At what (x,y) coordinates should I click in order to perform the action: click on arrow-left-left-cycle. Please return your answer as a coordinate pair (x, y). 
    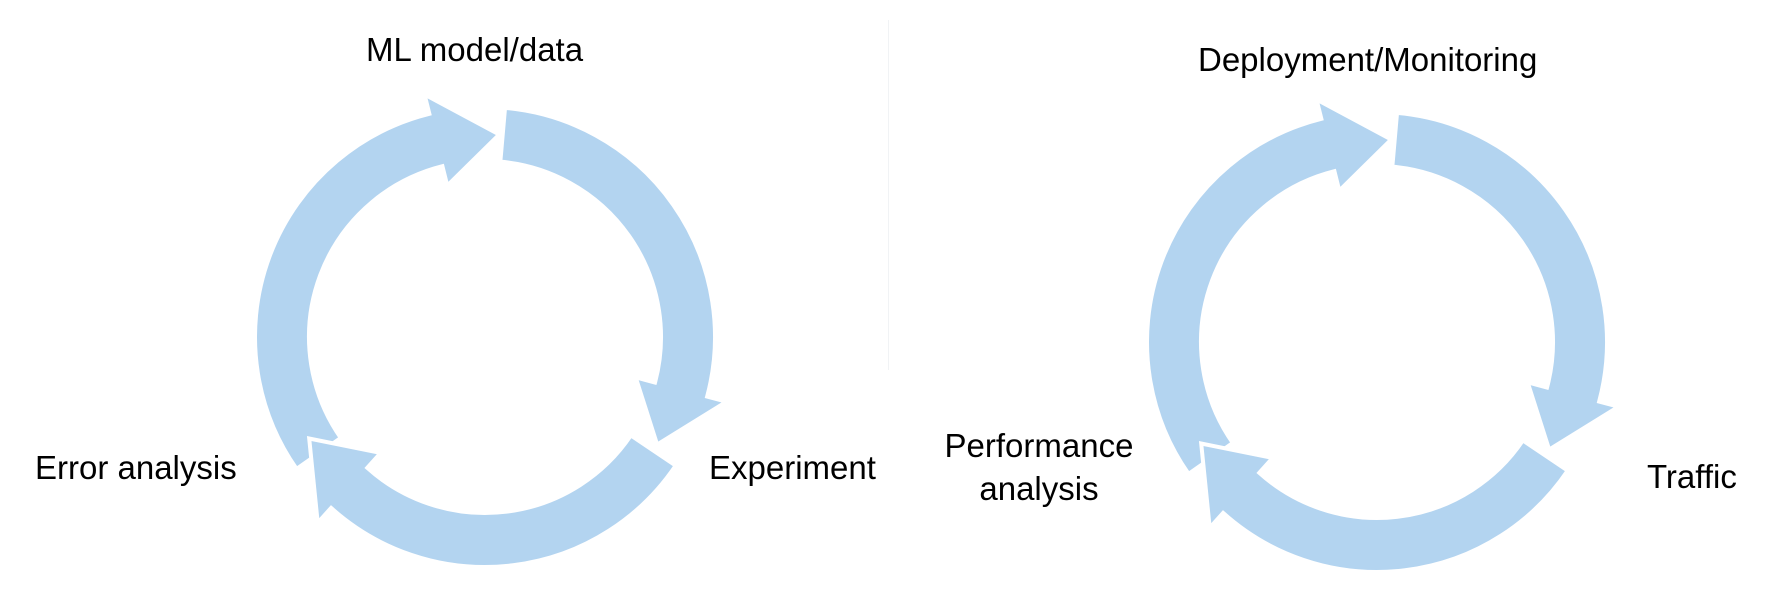
    Looking at the image, I should click on (492, 500).